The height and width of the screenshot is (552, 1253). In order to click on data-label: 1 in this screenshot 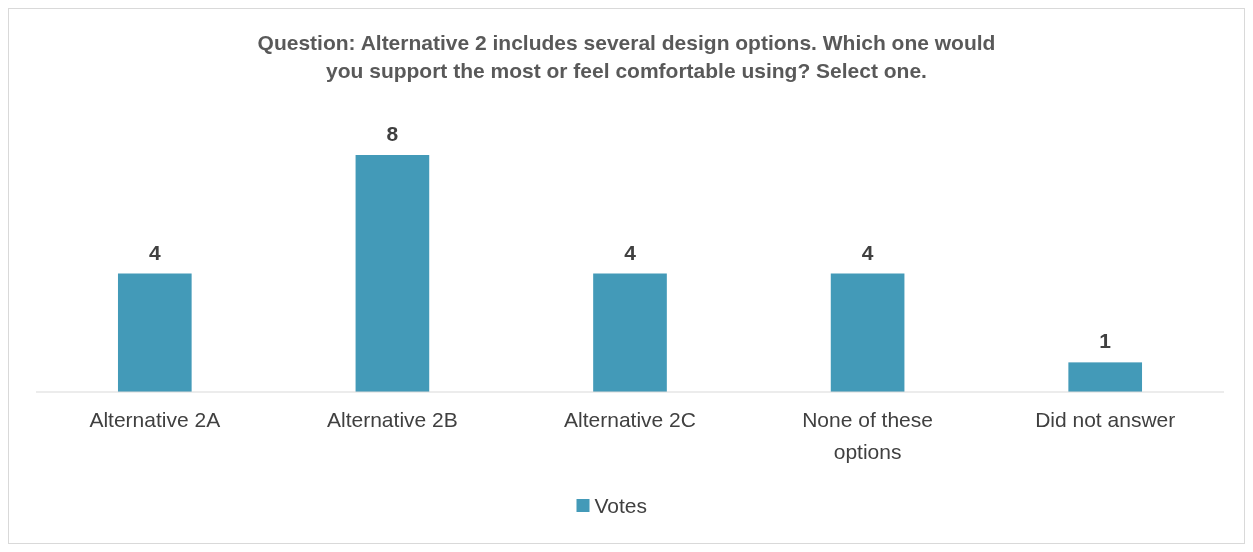, I will do `click(1105, 341)`.